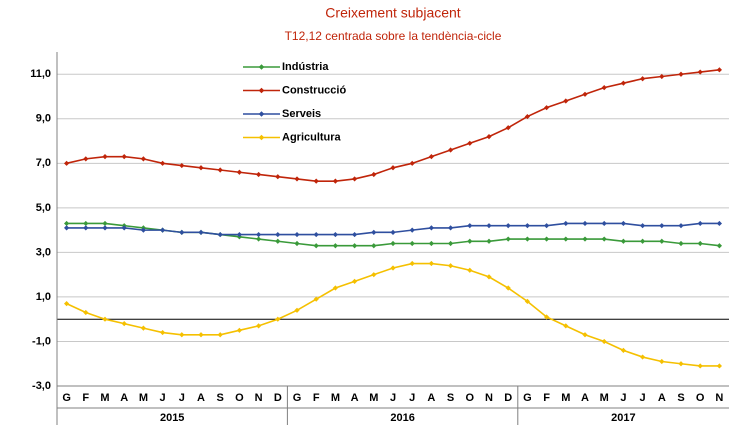 Image resolution: width=729 pixels, height=425 pixels. I want to click on x-tick-label: D, so click(508, 398).